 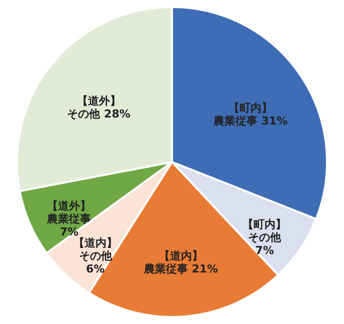 I want to click on slice-label: 【道外】農業従事, so click(x=69, y=212).